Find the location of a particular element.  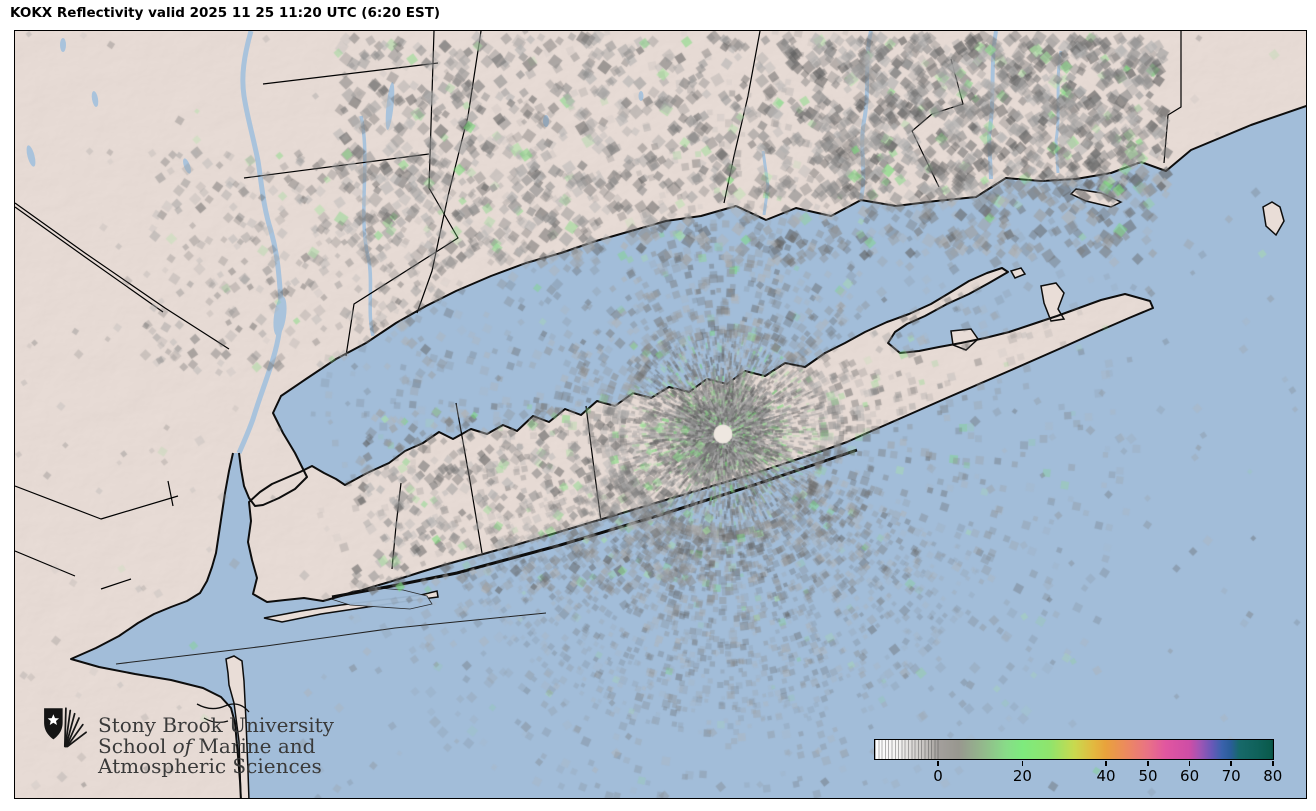

logo-line1: Stony Brook University is located at coordinates (216, 725).